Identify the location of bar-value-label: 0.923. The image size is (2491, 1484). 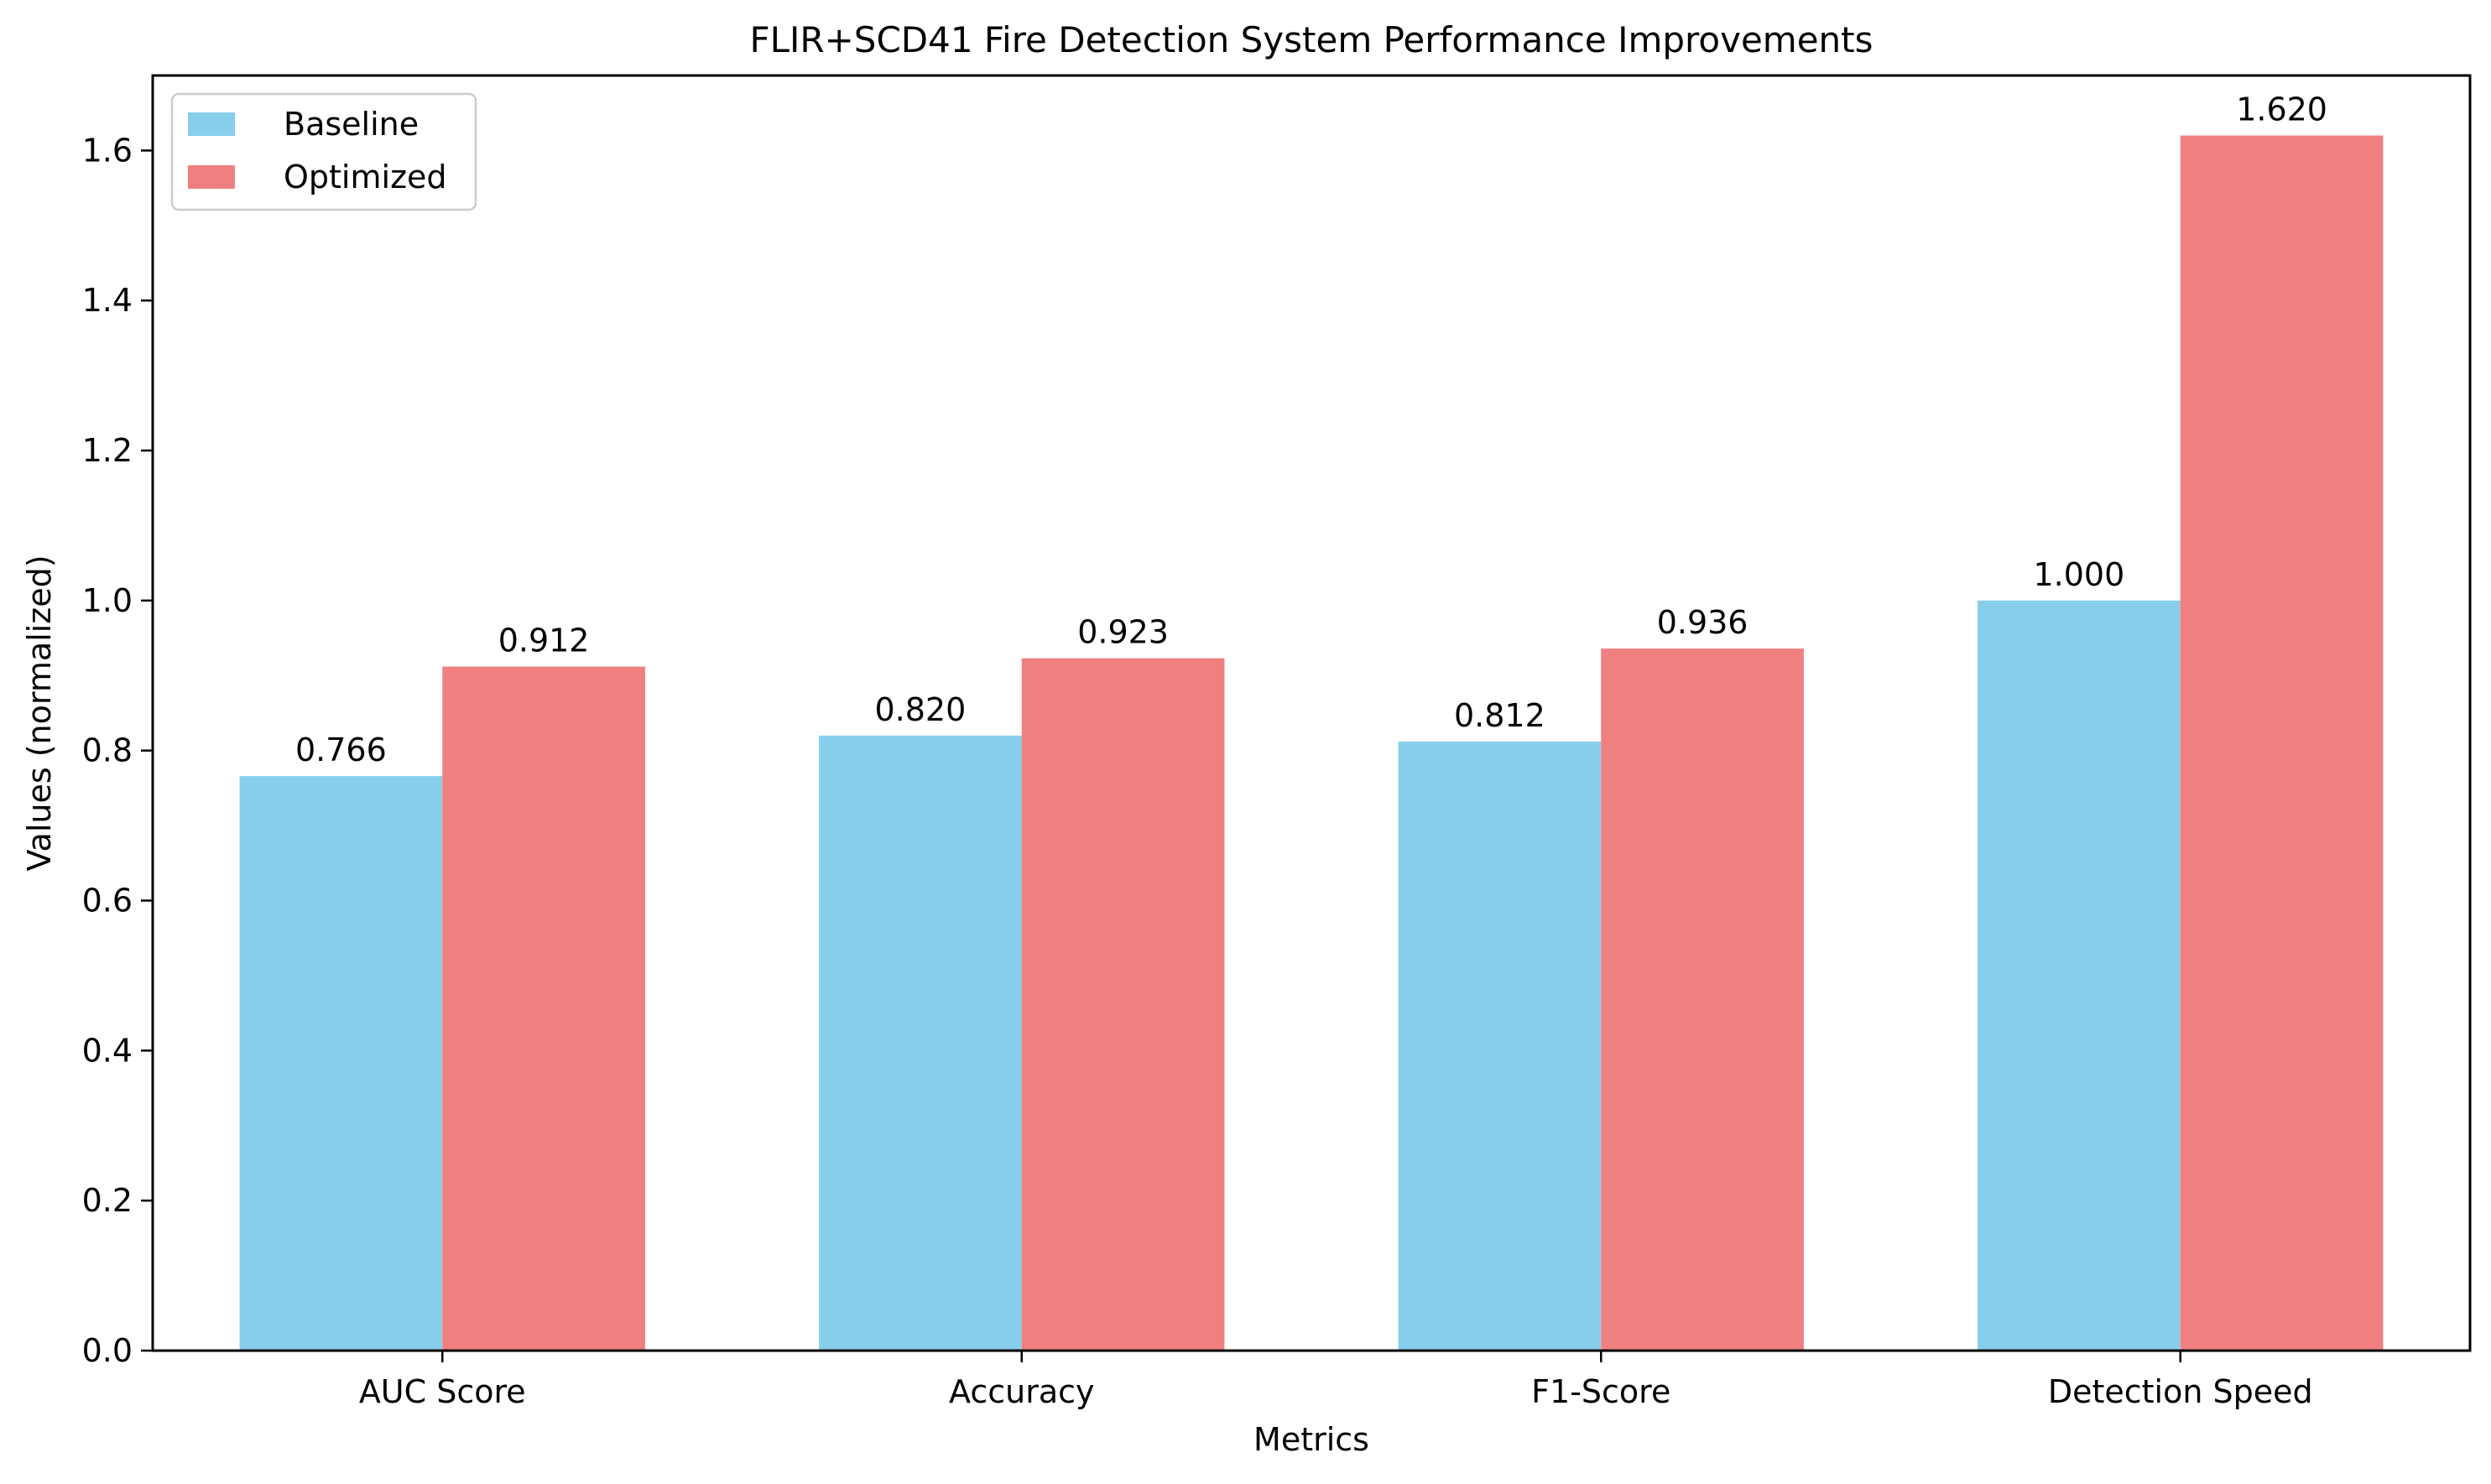
(1123, 632).